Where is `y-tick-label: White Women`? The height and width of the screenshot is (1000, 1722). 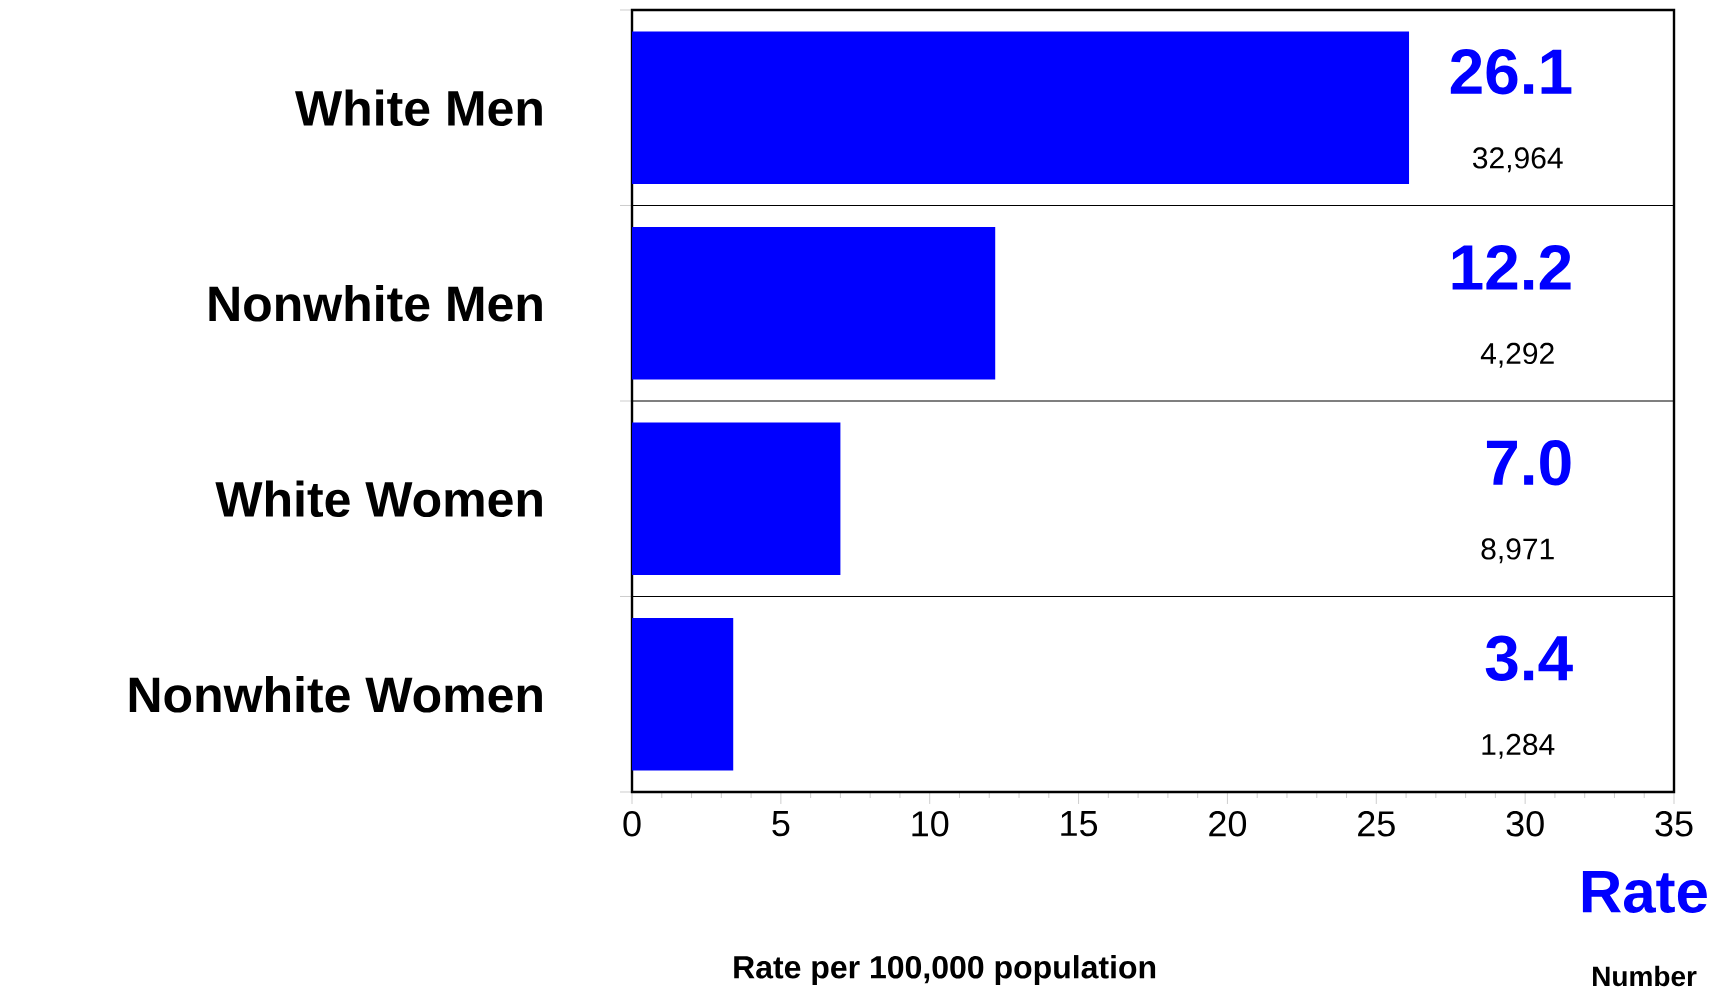
y-tick-label: White Women is located at coordinates (378, 499).